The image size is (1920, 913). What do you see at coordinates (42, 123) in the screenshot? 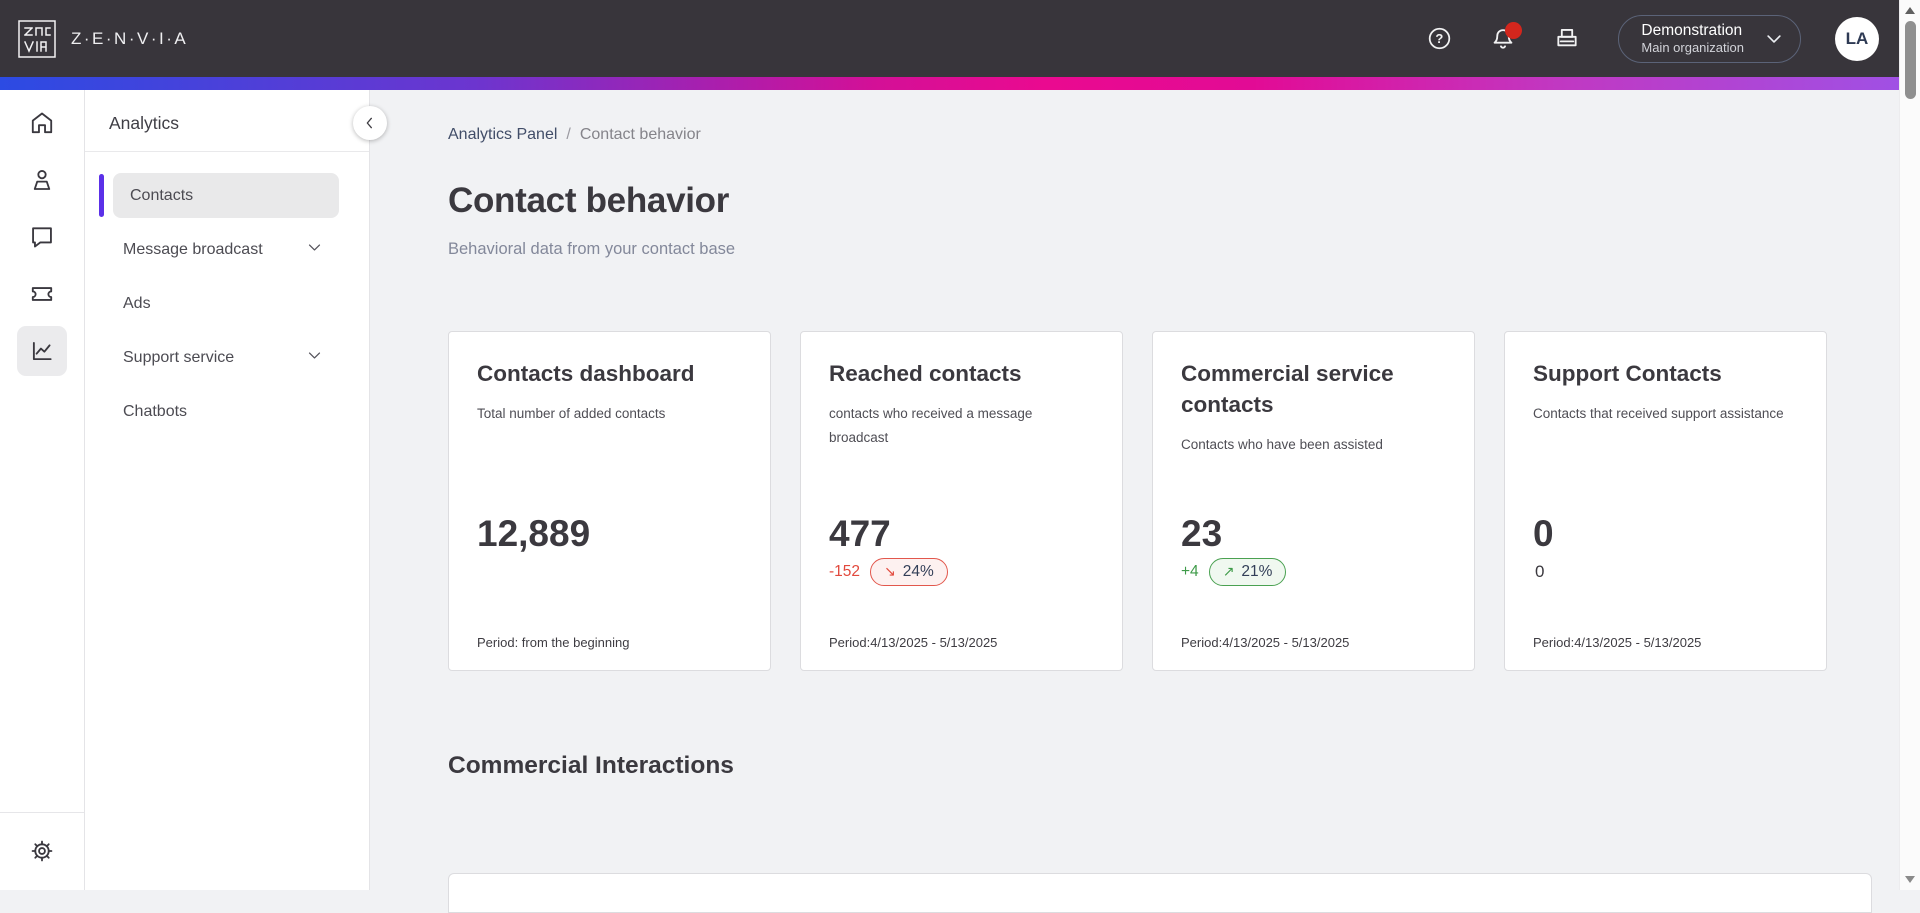
I see `rail-home-icon` at bounding box center [42, 123].